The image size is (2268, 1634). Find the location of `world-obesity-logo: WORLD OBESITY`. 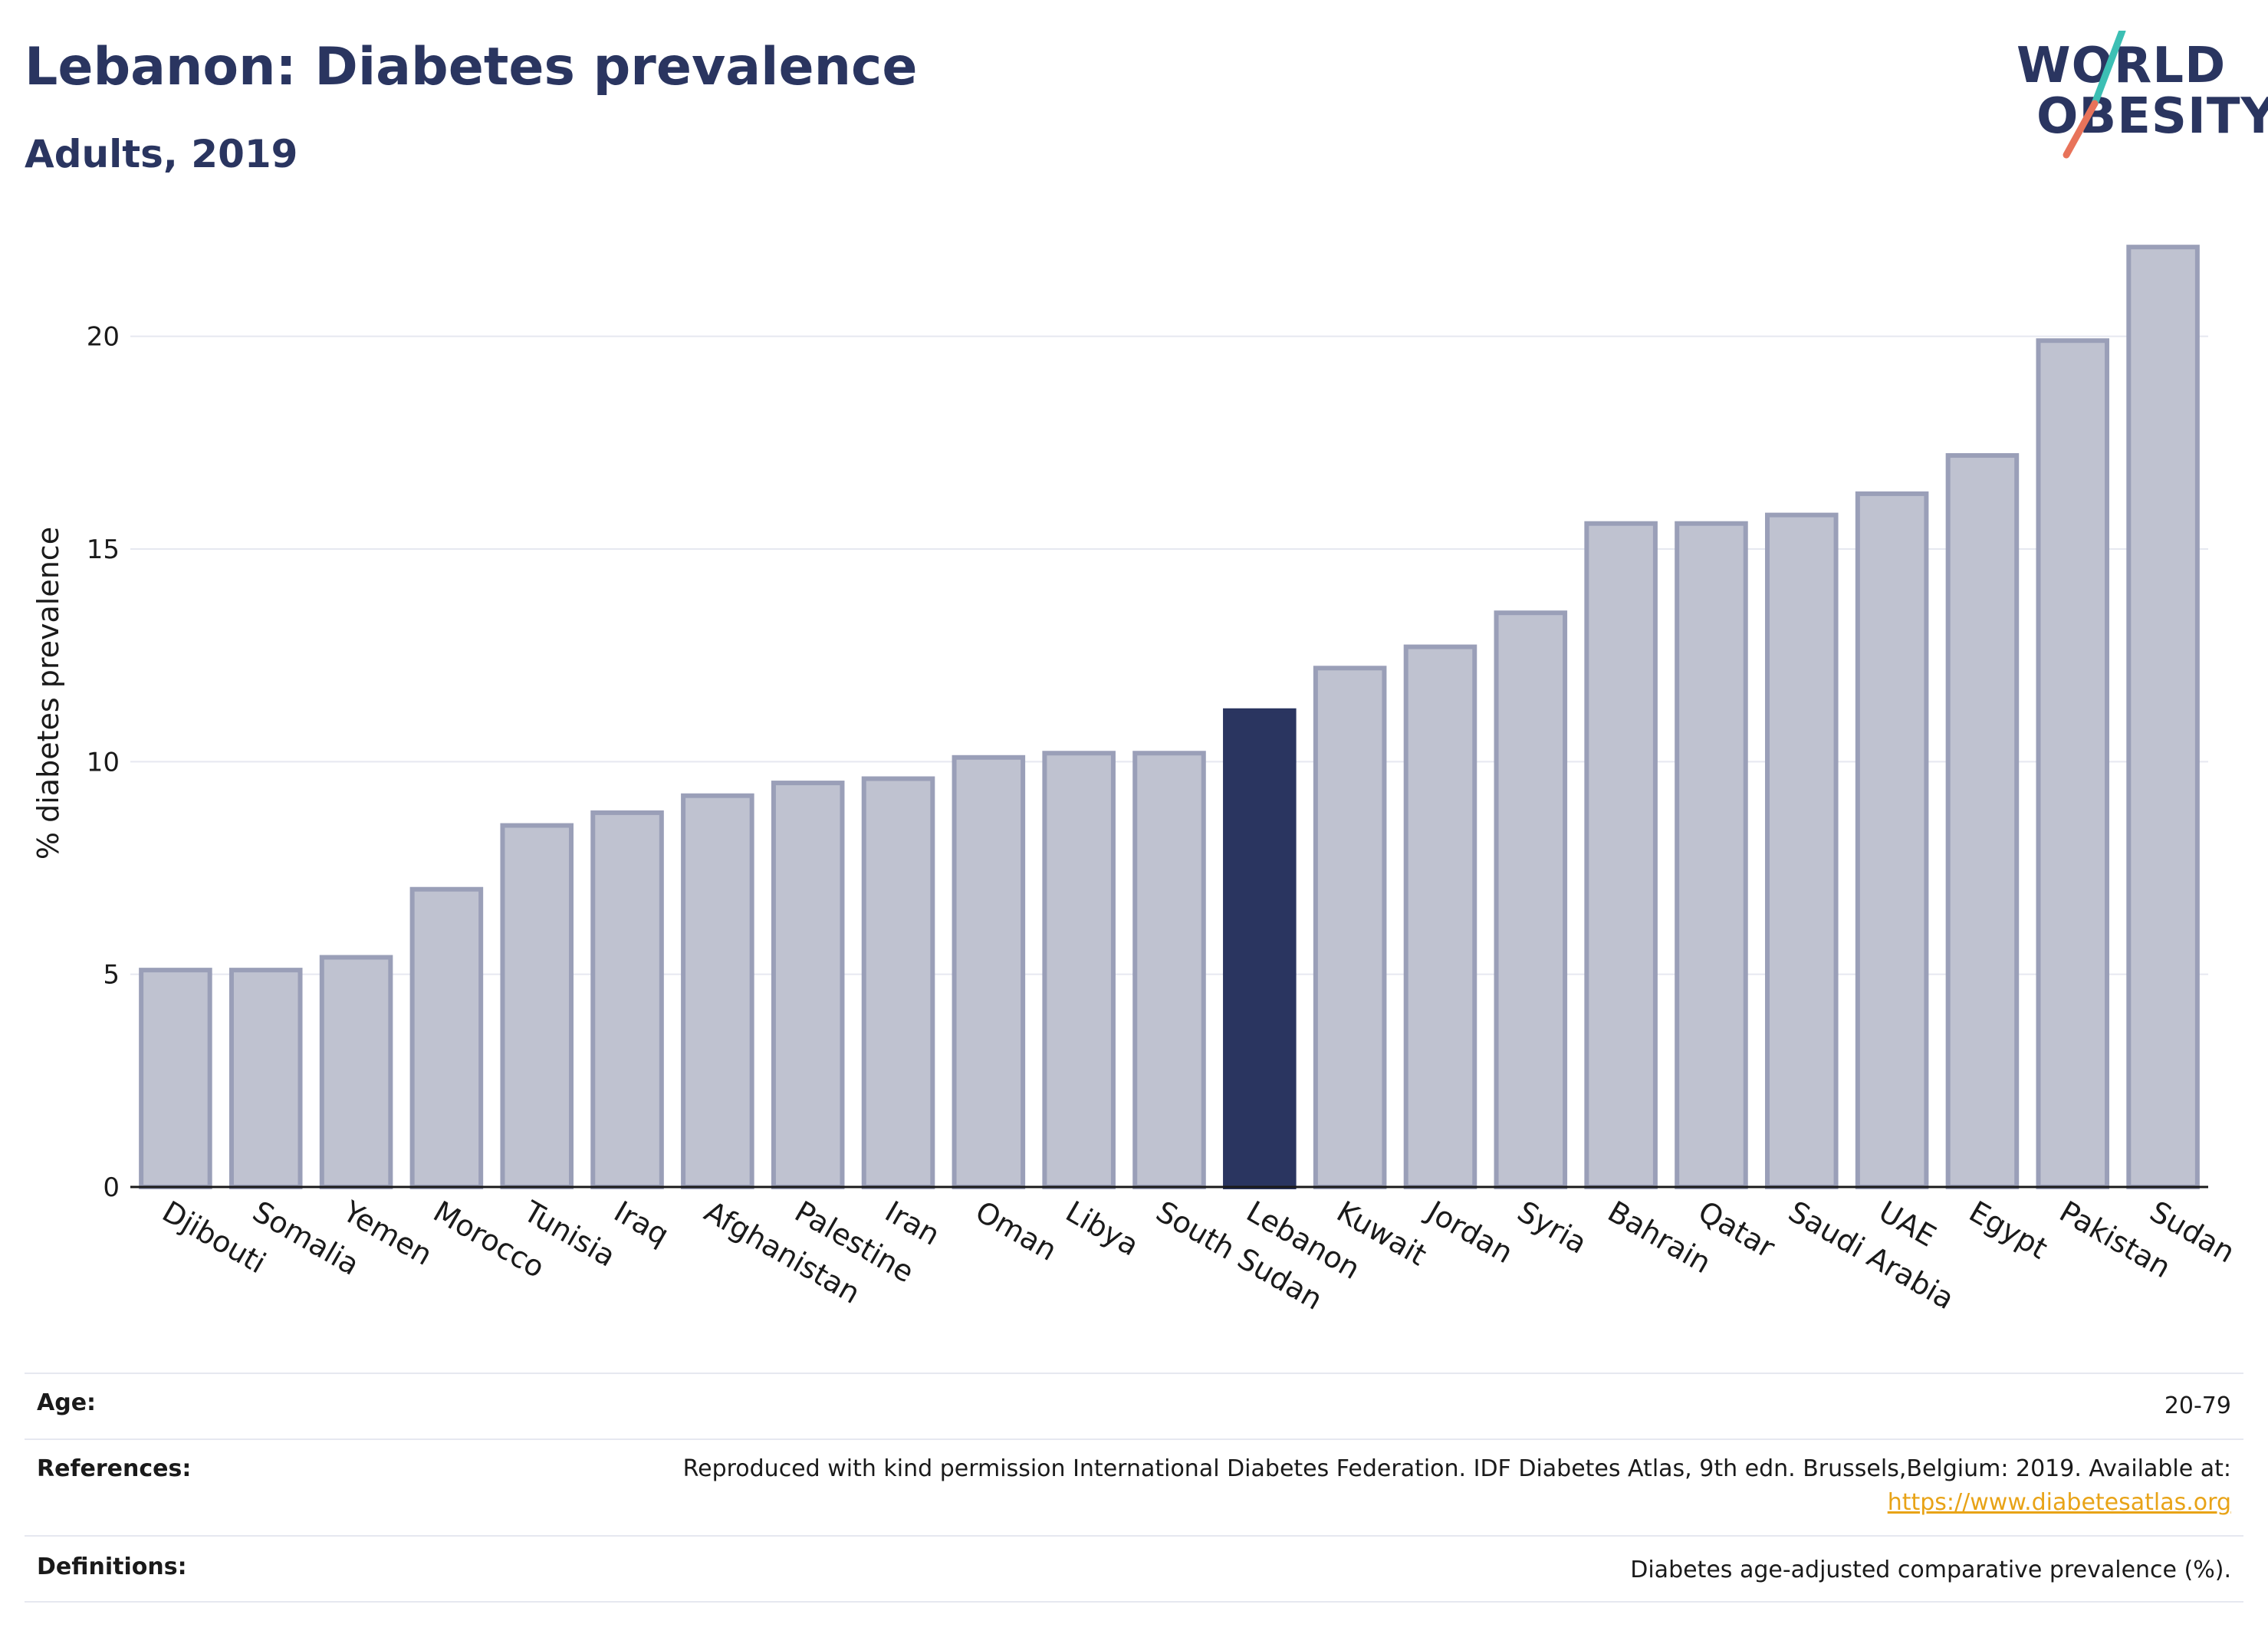

world-obesity-logo: WORLD OBESITY is located at coordinates (2138, 100).